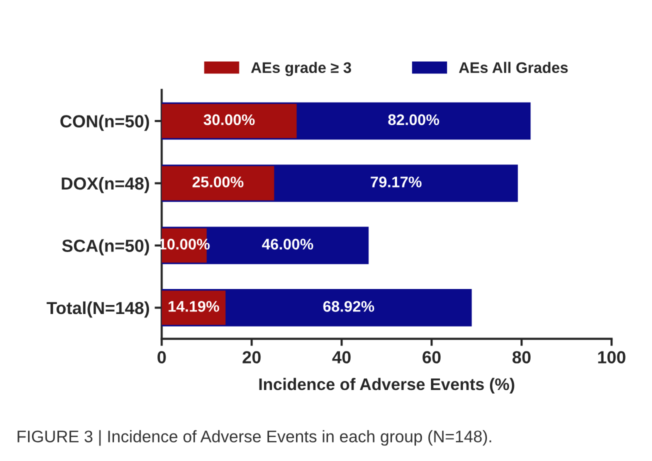 Image resolution: width=652 pixels, height=461 pixels. Describe the element at coordinates (431, 357) in the screenshot. I see `x-tick-label: 60` at that location.